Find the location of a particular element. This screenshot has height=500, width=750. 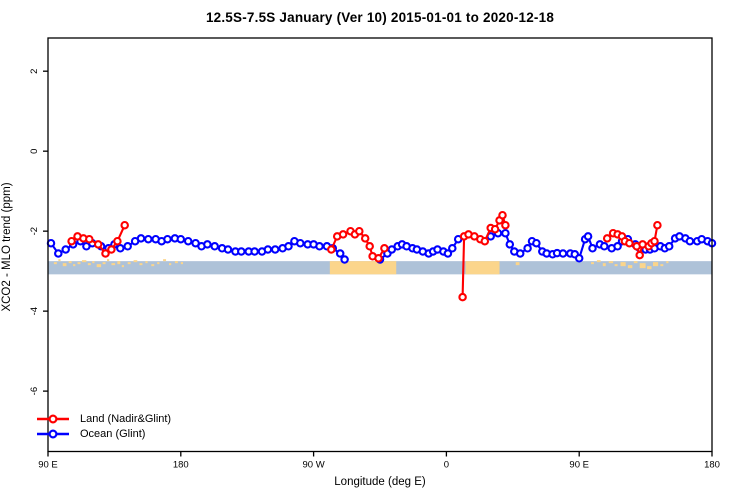

x-axis-label: Longitude (deg E) is located at coordinates (380, 482).